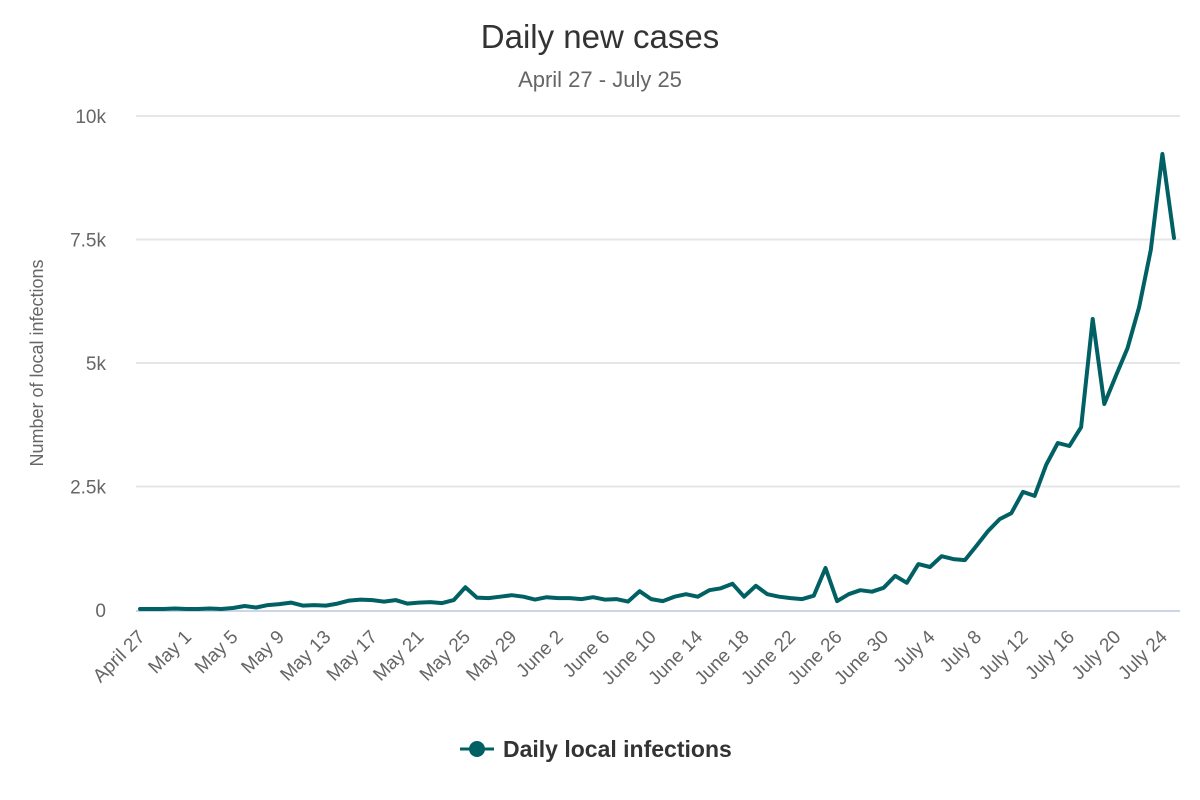  I want to click on chart-subtitle: April 27 - July 25, so click(600, 79).